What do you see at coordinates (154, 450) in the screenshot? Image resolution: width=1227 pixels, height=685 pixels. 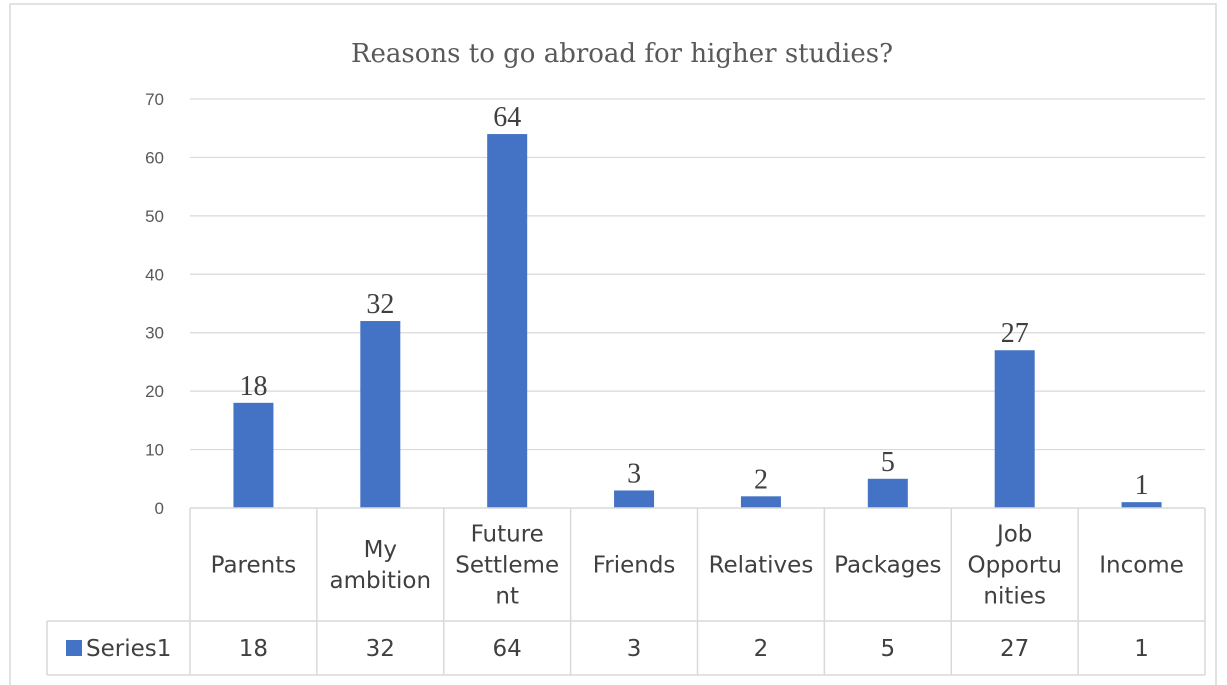 I see `y-tick-label: 10` at bounding box center [154, 450].